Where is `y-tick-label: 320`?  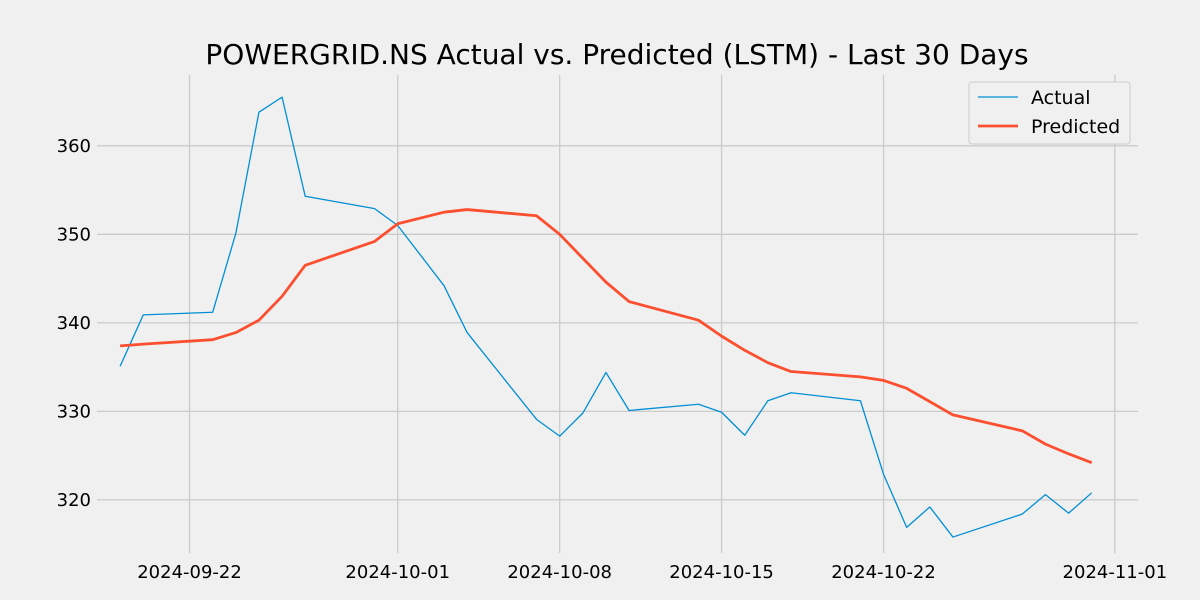
y-tick-label: 320 is located at coordinates (74, 500).